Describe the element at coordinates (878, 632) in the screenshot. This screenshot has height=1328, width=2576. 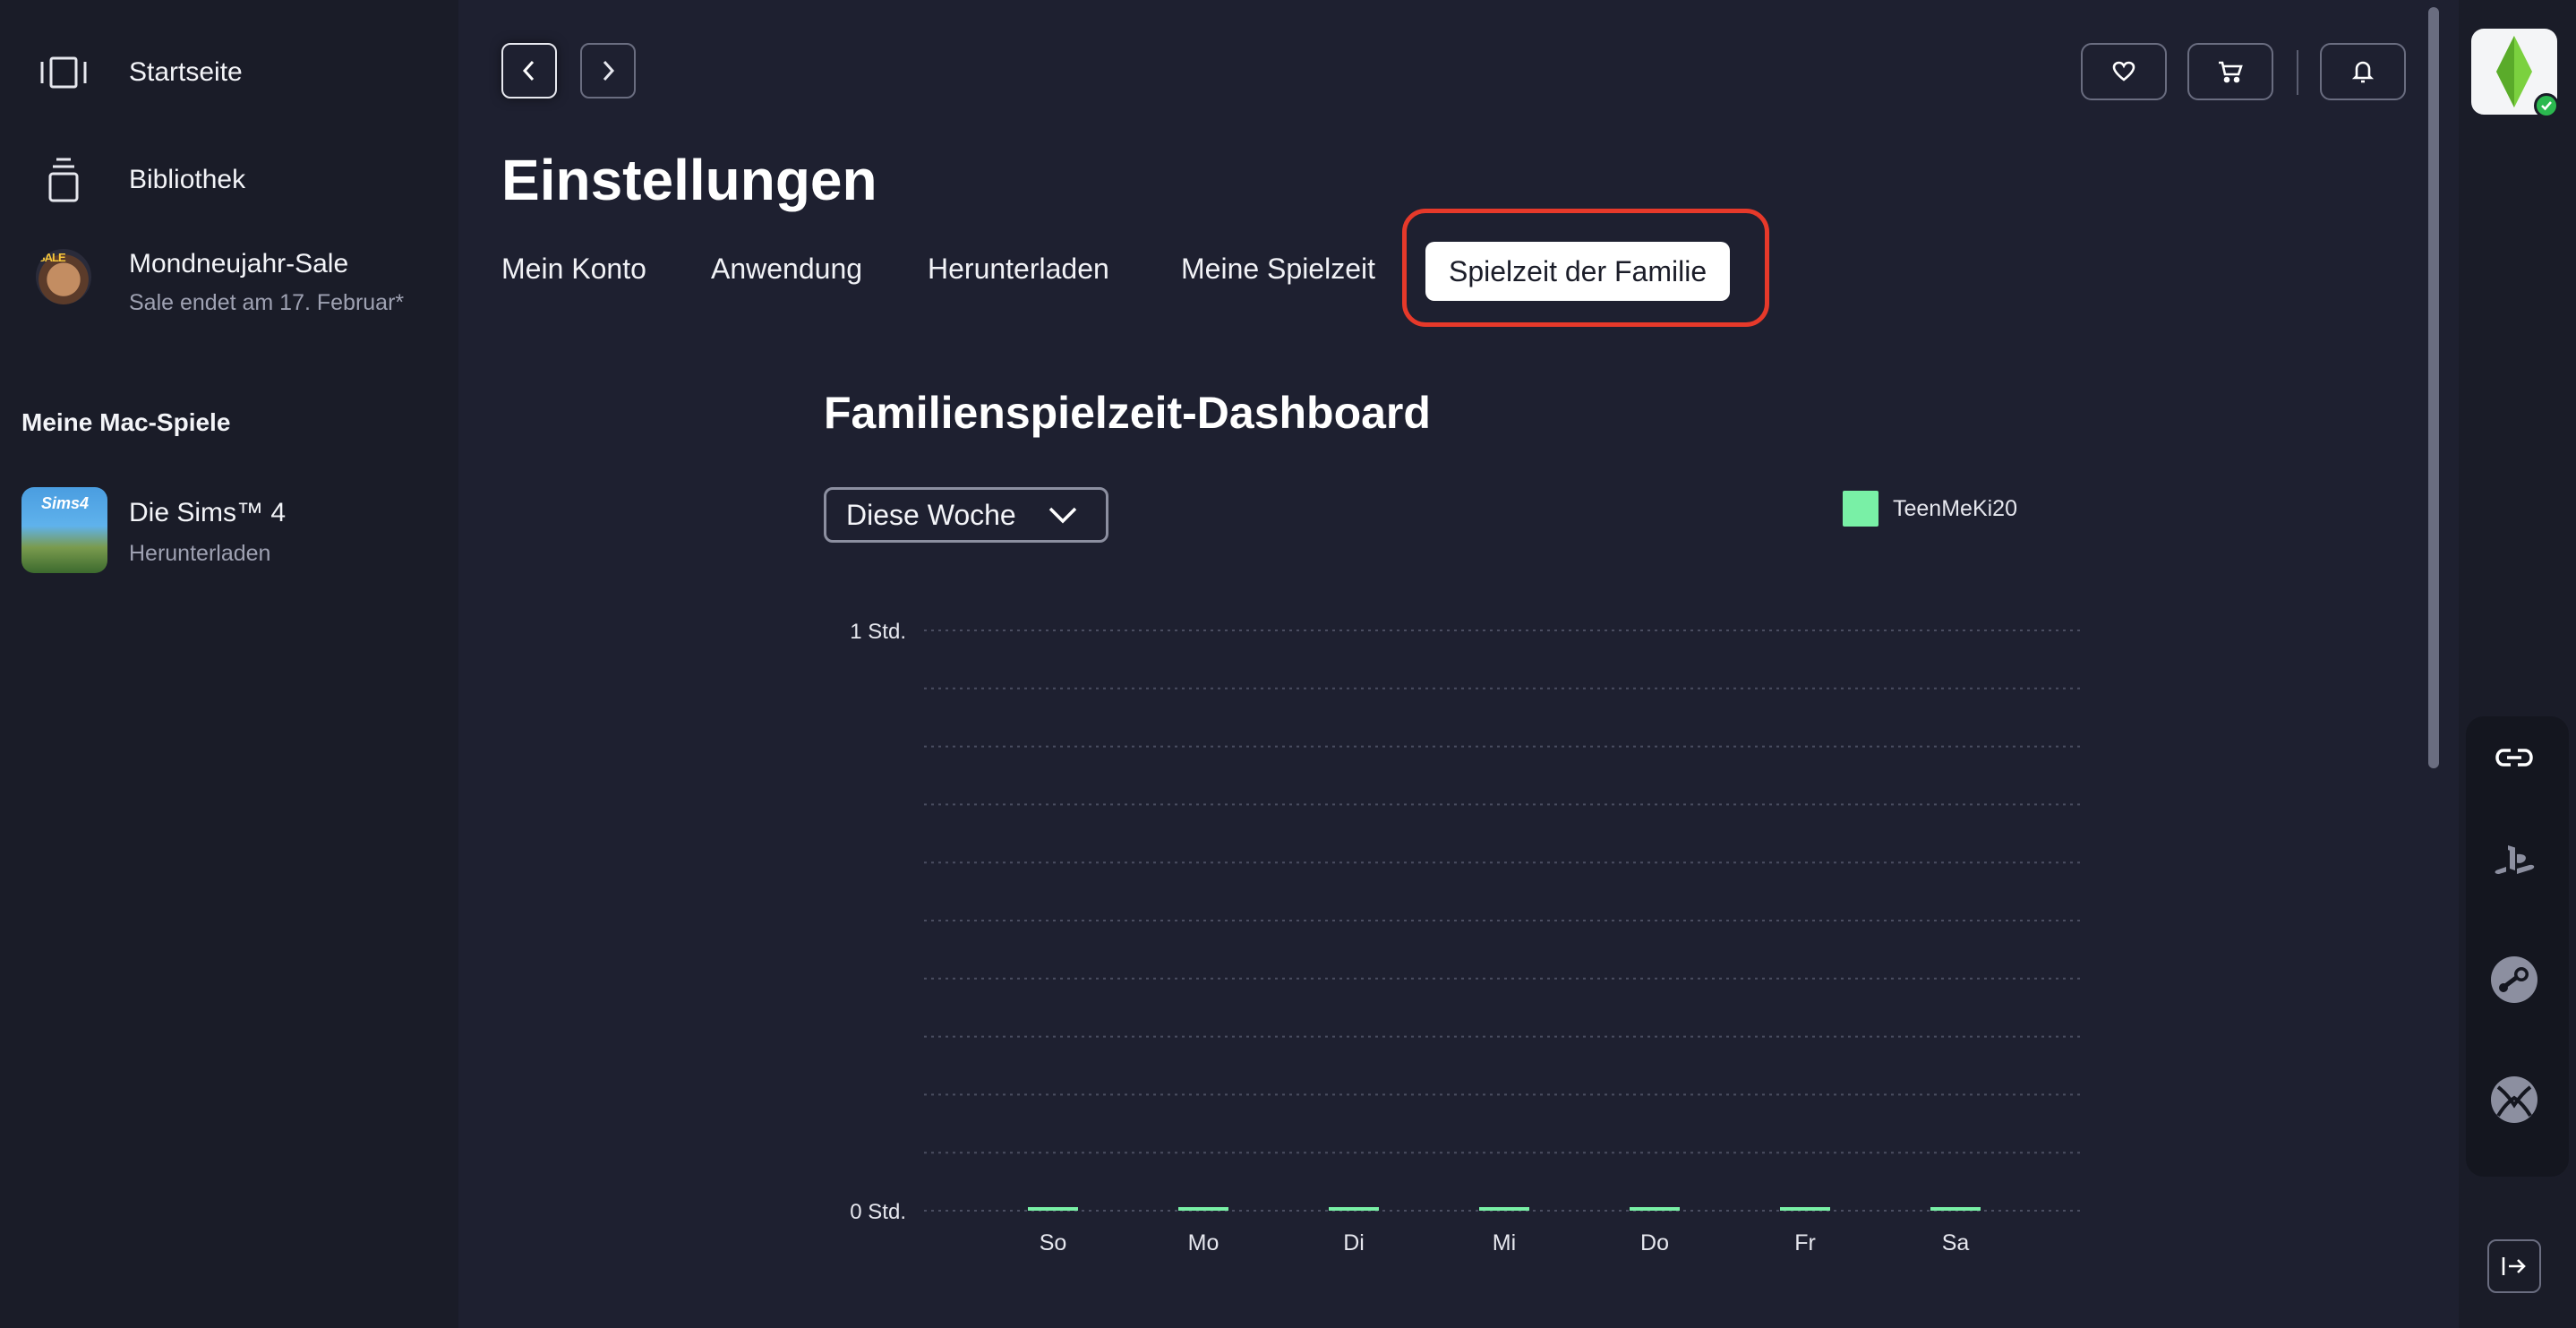
I see `y-tick-label: 1 Std.` at that location.